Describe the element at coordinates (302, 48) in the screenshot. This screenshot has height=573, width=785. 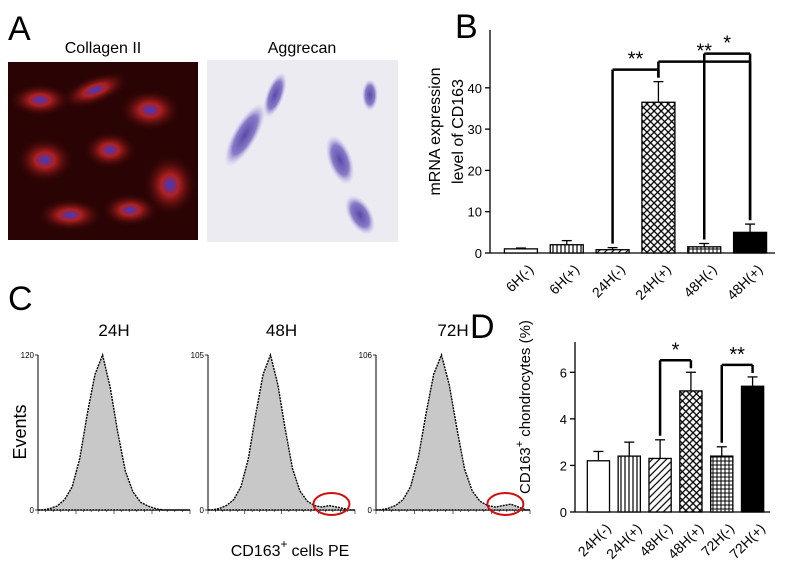
I see `image-title: Aggrecan` at that location.